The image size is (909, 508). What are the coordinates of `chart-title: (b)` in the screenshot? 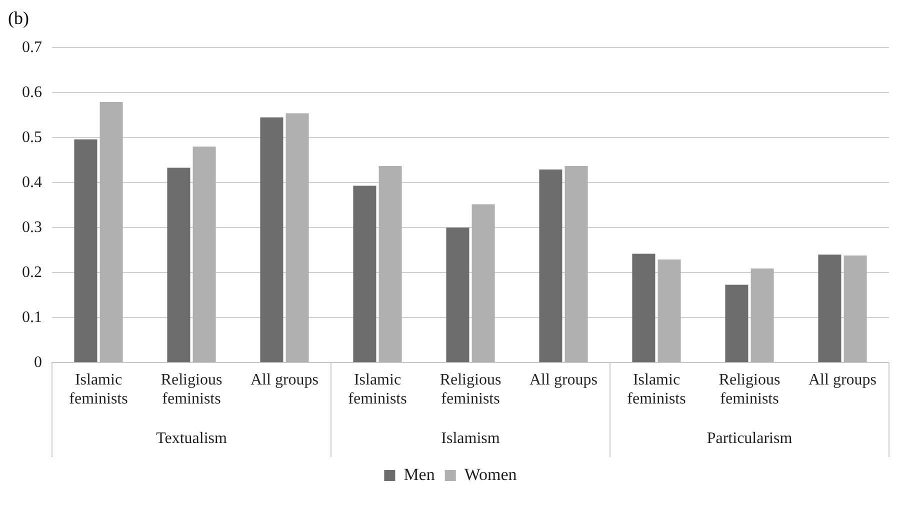 It's located at (19, 18).